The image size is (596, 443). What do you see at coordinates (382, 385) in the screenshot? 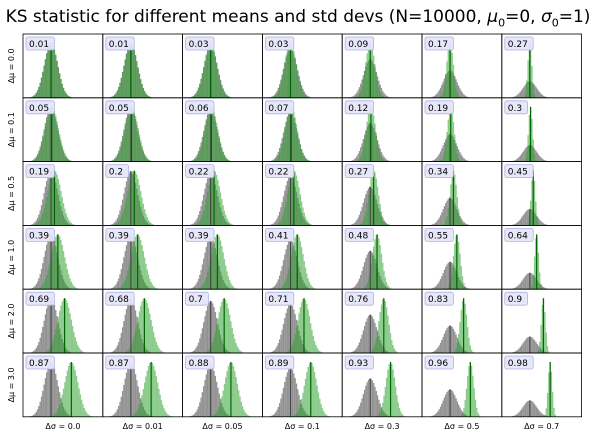
I see `subplot-r5-c4: 0.93` at bounding box center [382, 385].